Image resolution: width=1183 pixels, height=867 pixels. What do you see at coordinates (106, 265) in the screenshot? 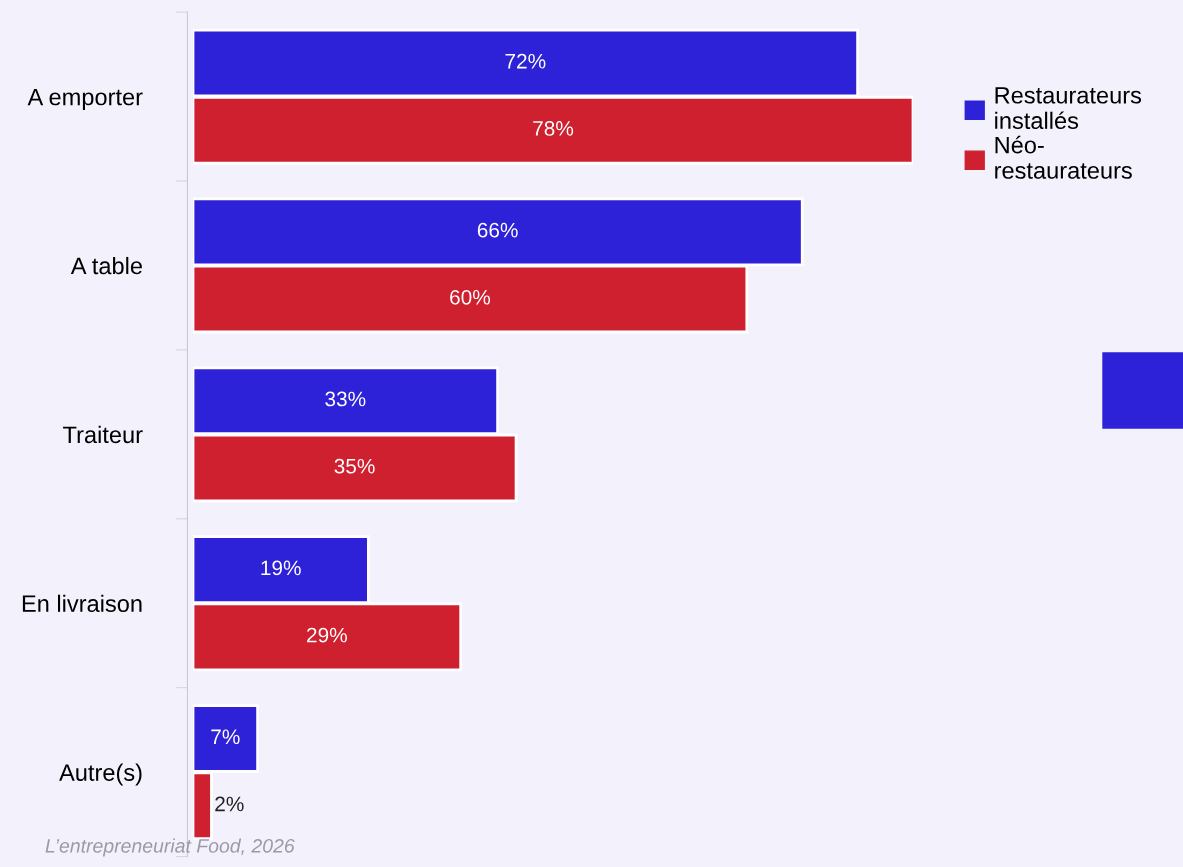
I see `y-tick-label: A table` at bounding box center [106, 265].